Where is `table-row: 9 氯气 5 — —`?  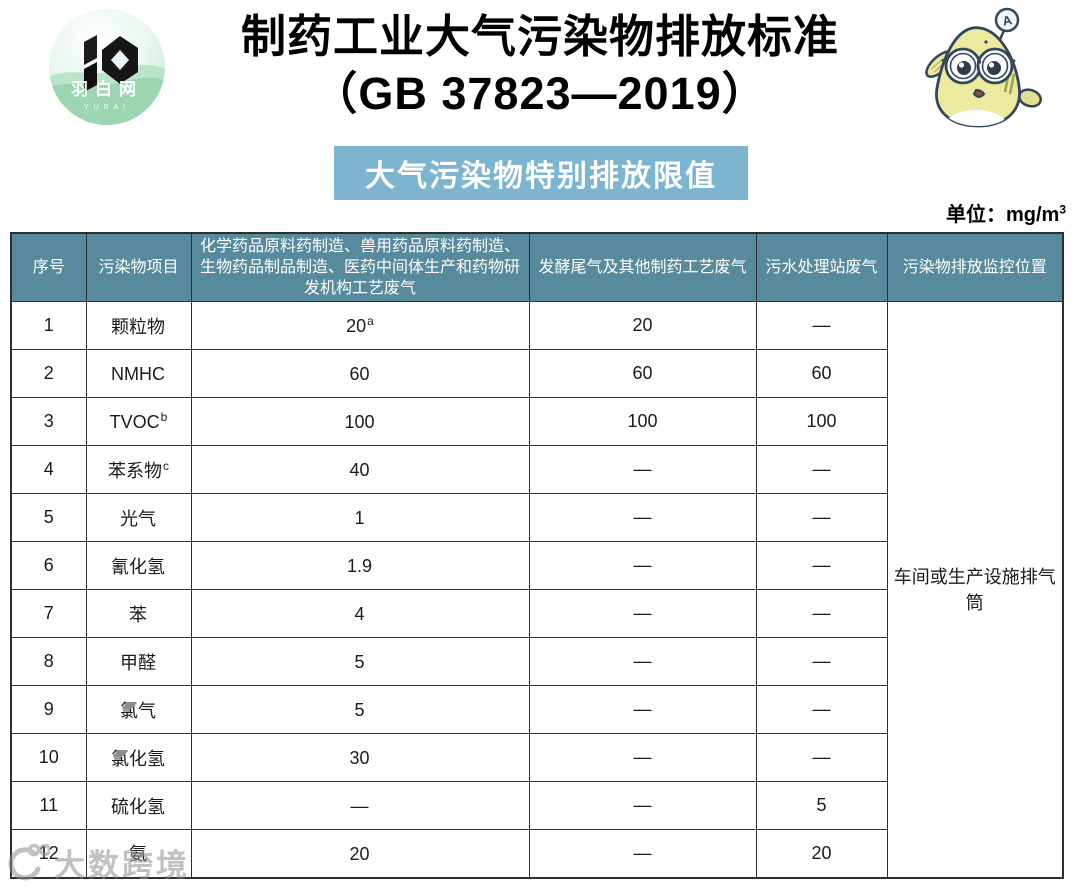 table-row: 9 氯气 5 — — is located at coordinates (536, 709).